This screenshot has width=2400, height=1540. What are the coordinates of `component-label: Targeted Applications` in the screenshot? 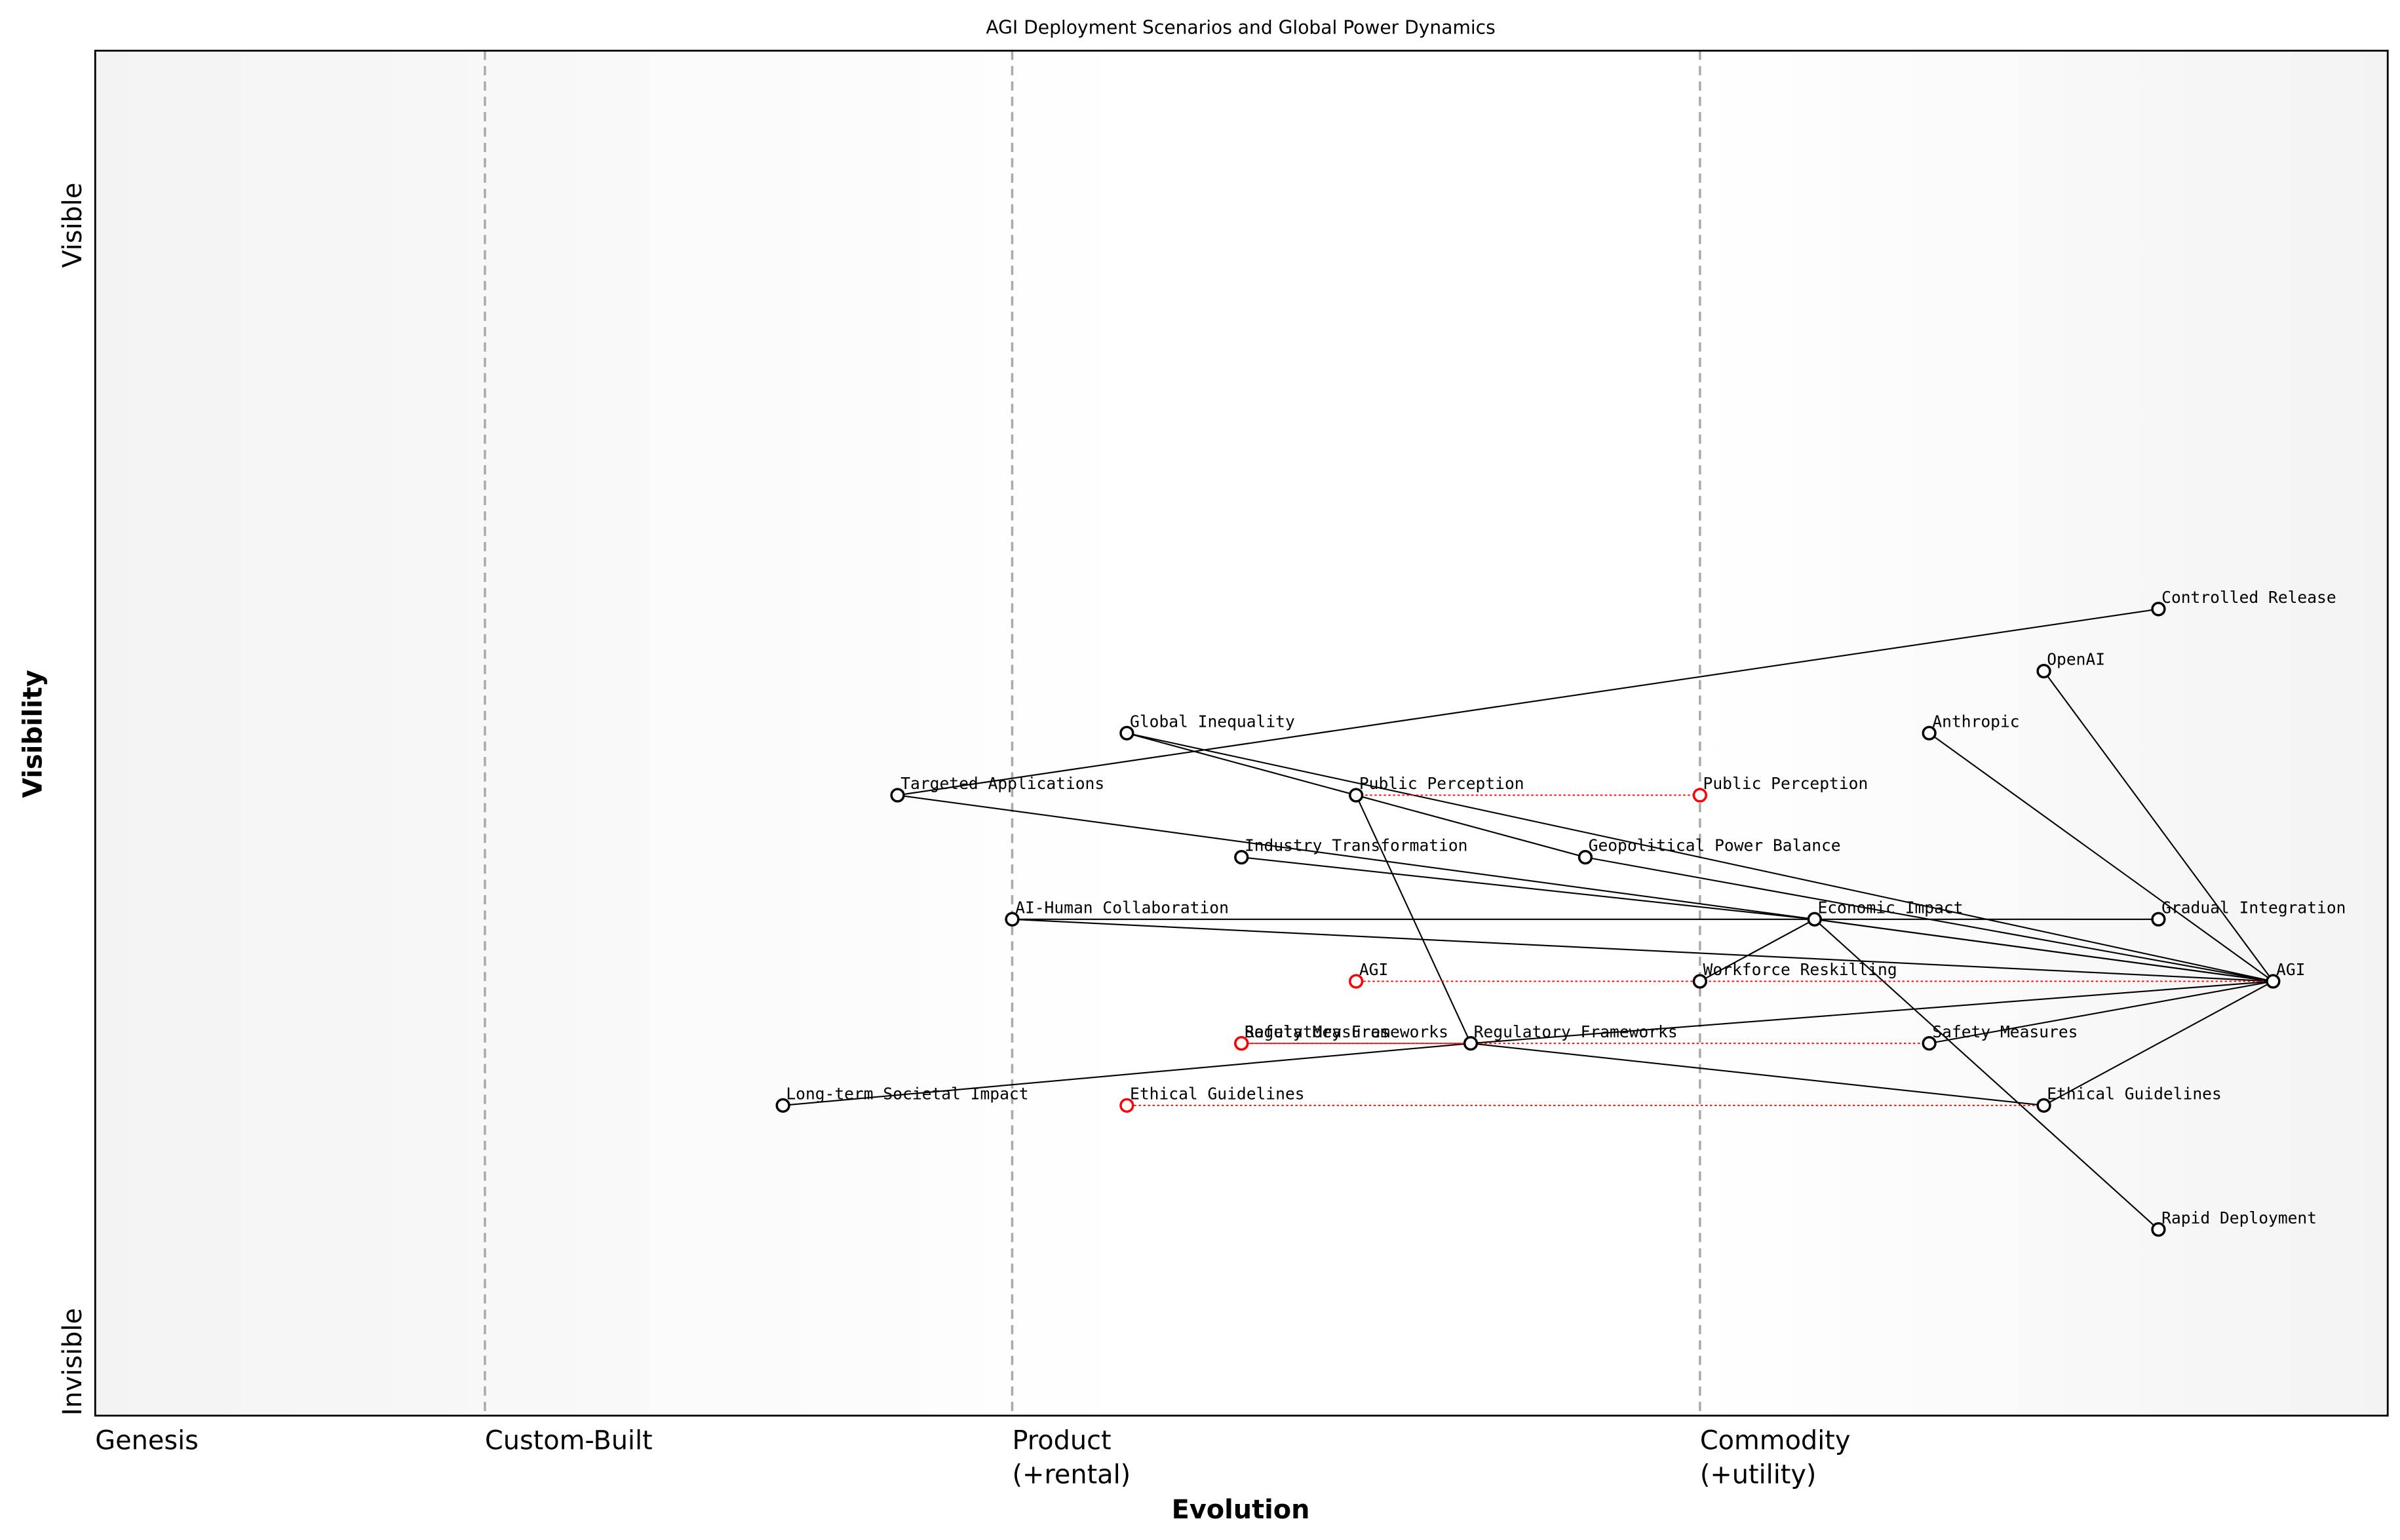 It's located at (1002, 783).